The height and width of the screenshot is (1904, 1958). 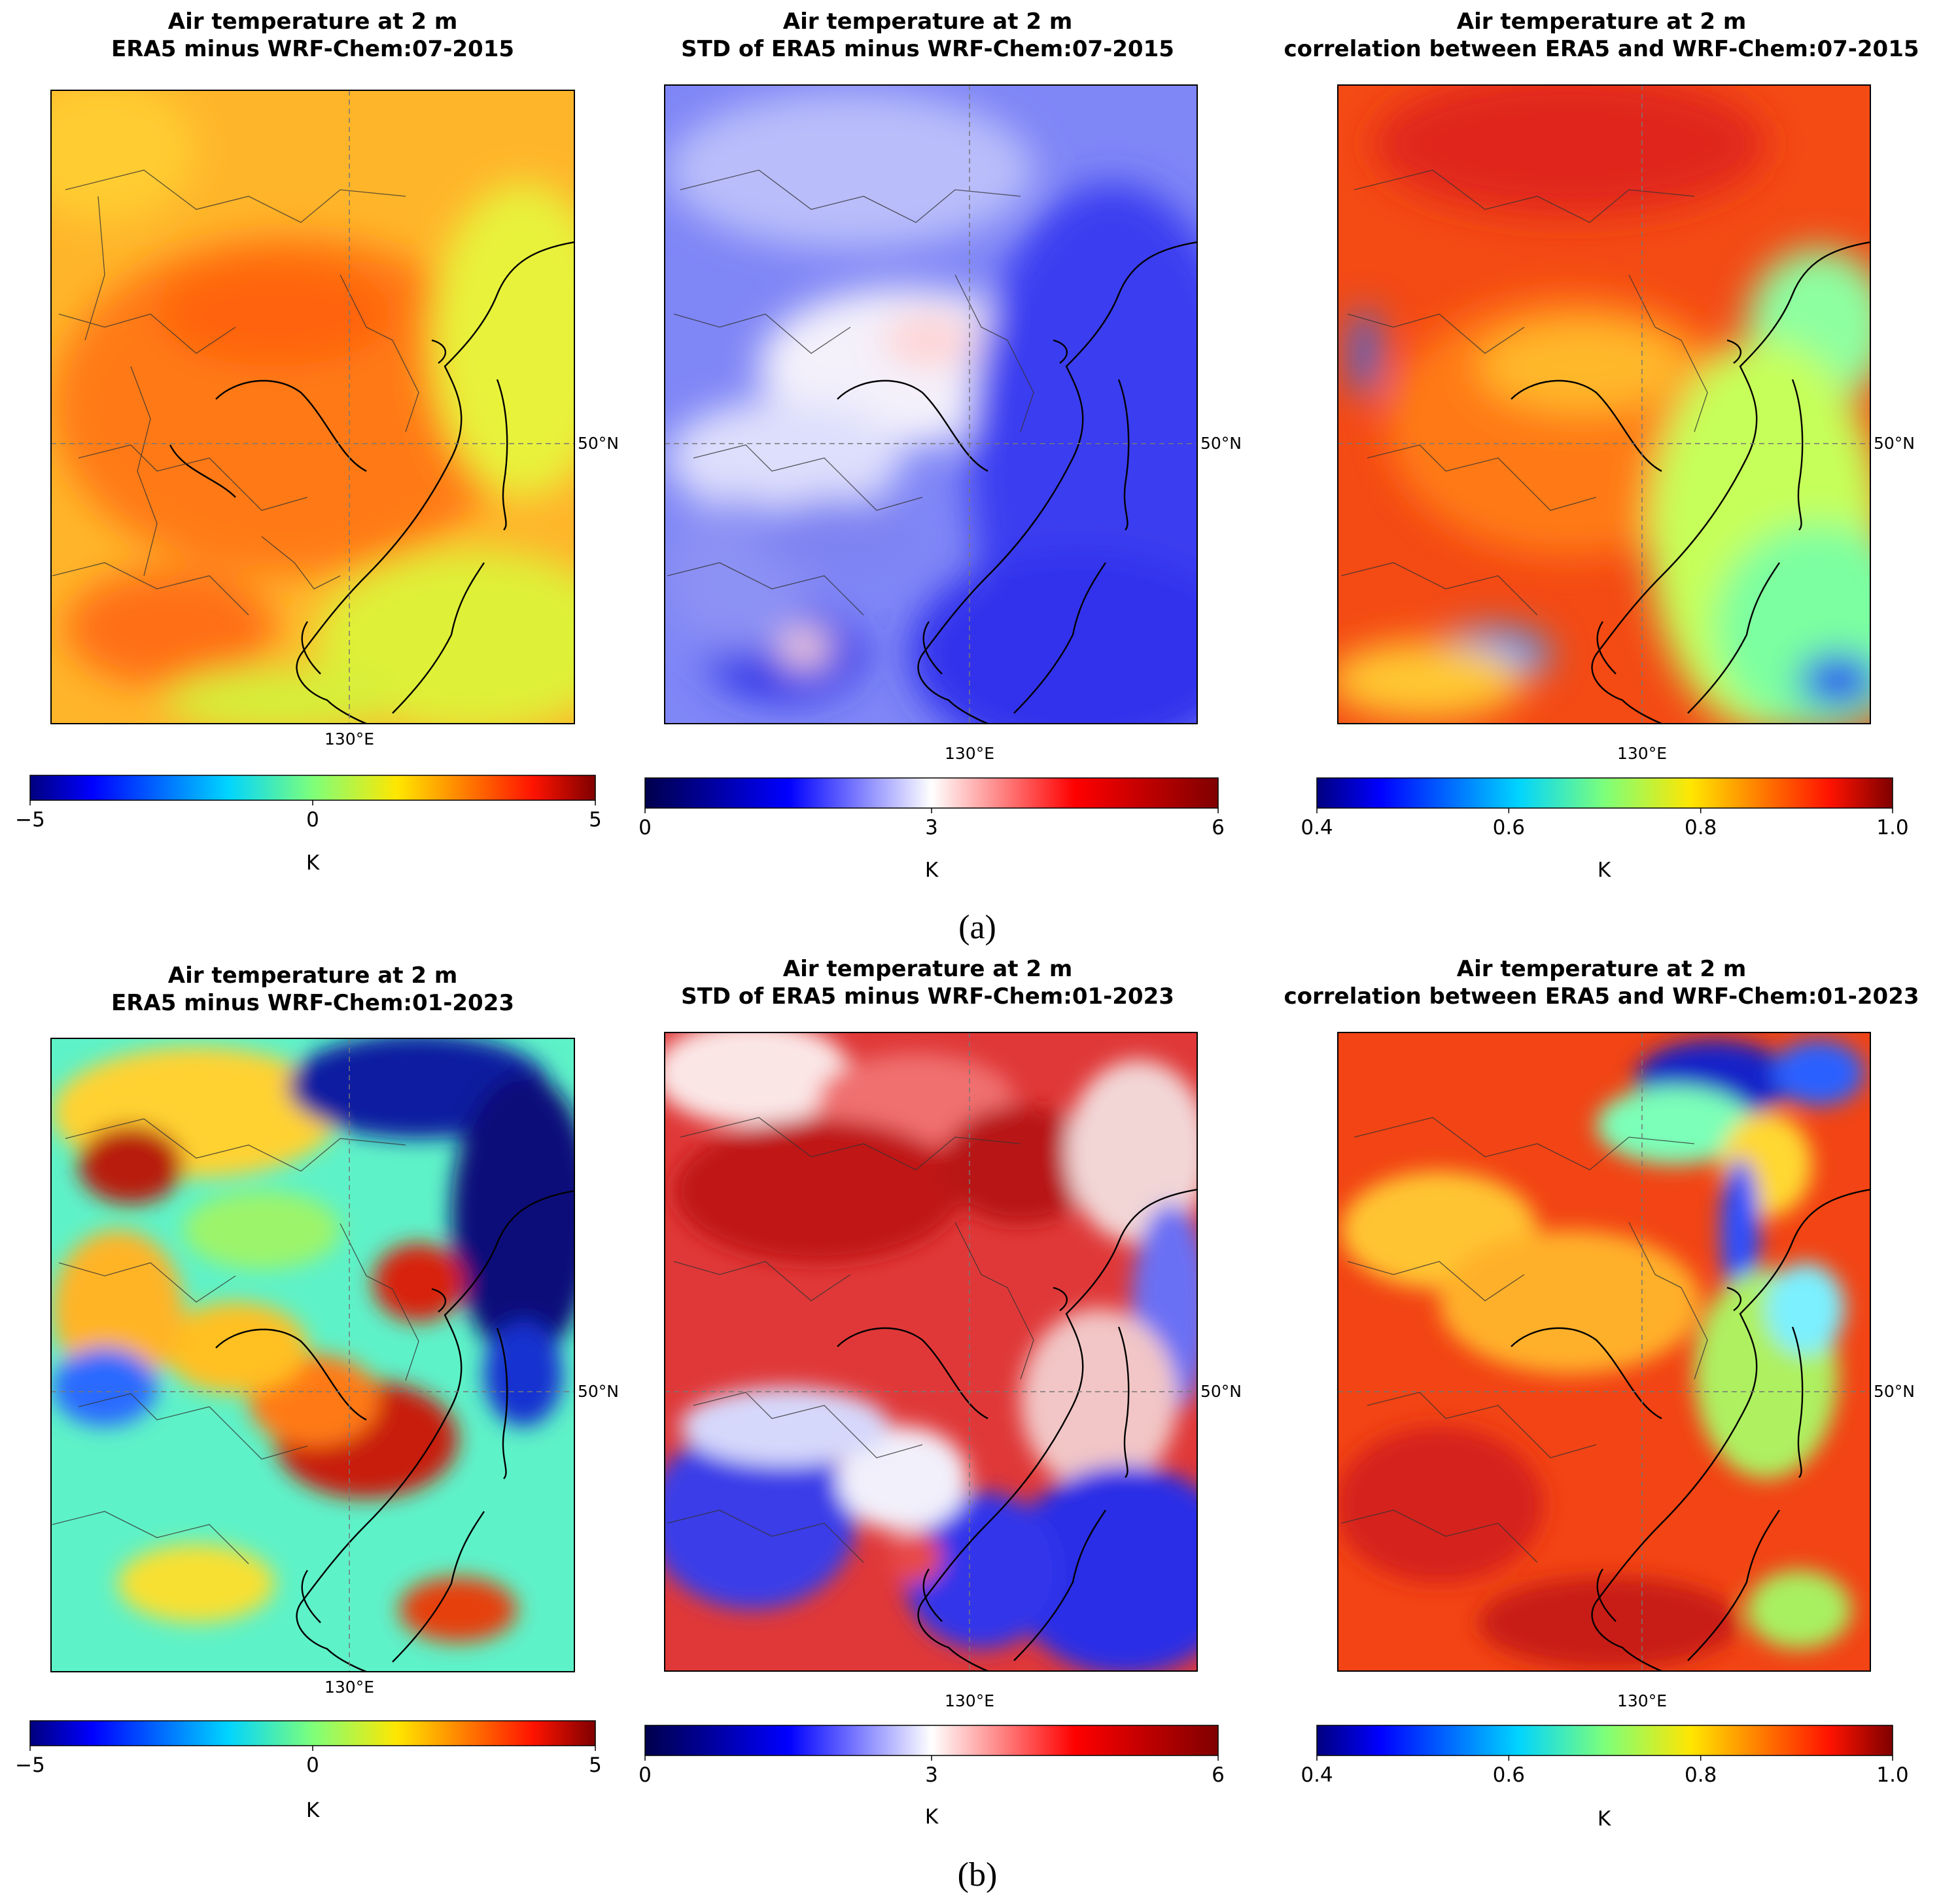 I want to click on borders-b-std, so click(x=851, y=1340).